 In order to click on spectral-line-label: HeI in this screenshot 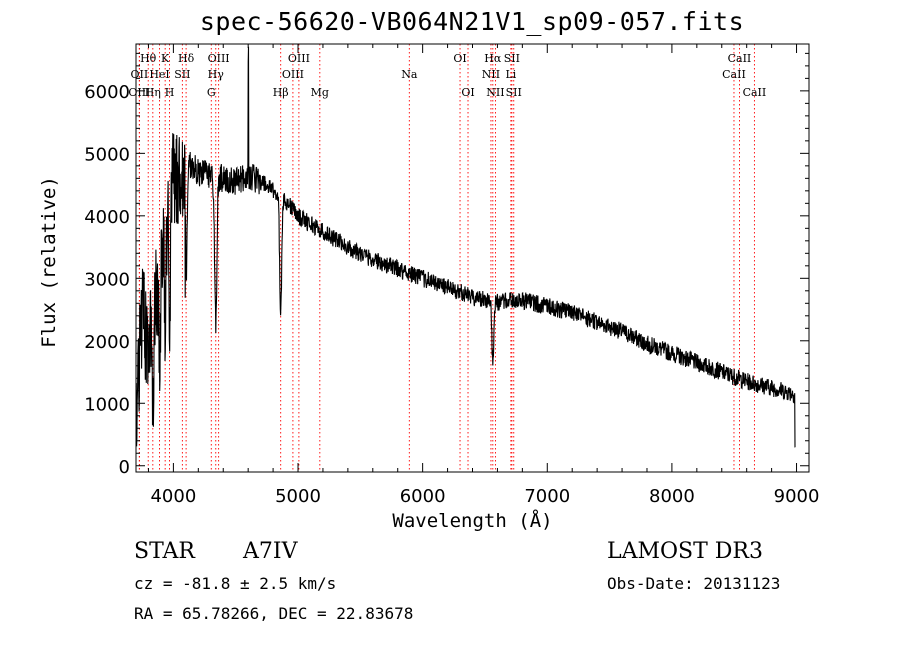, I will do `click(159, 74)`.